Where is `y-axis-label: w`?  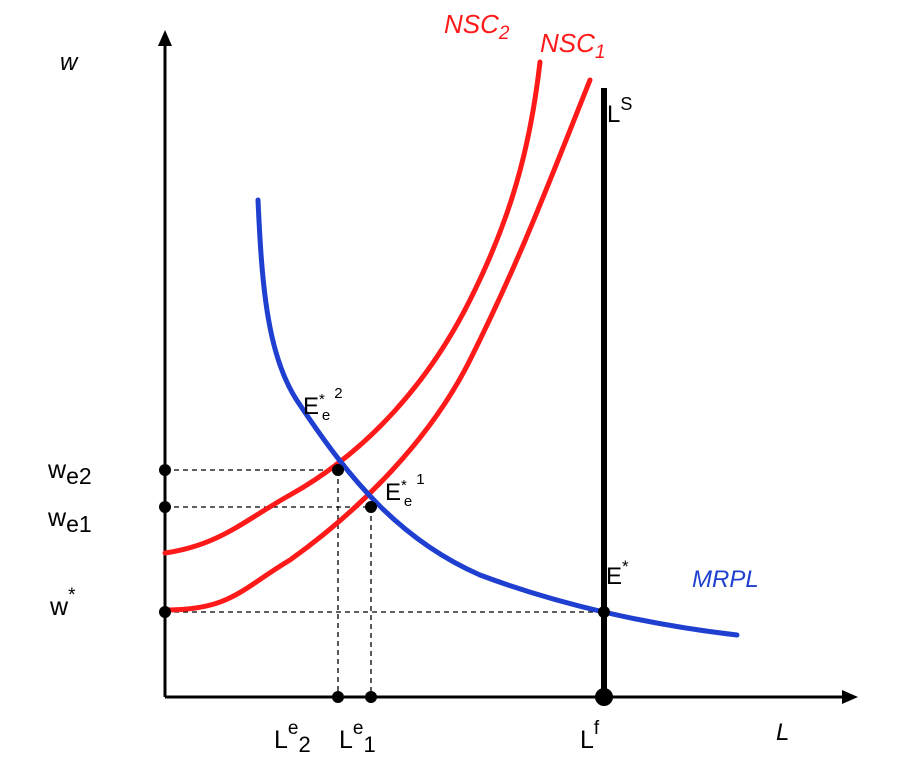 y-axis-label: w is located at coordinates (69, 62).